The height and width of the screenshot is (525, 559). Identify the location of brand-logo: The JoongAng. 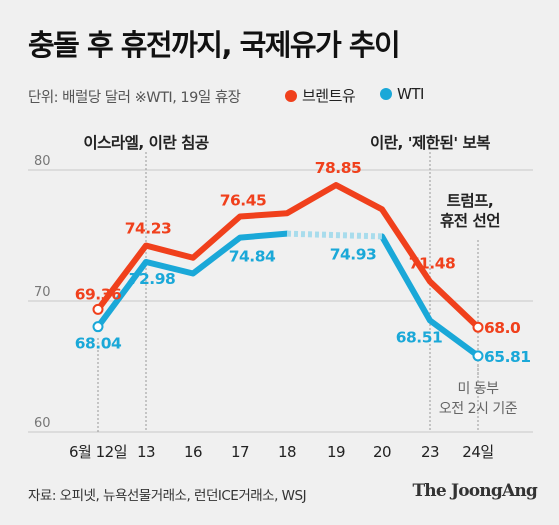
(474, 491).